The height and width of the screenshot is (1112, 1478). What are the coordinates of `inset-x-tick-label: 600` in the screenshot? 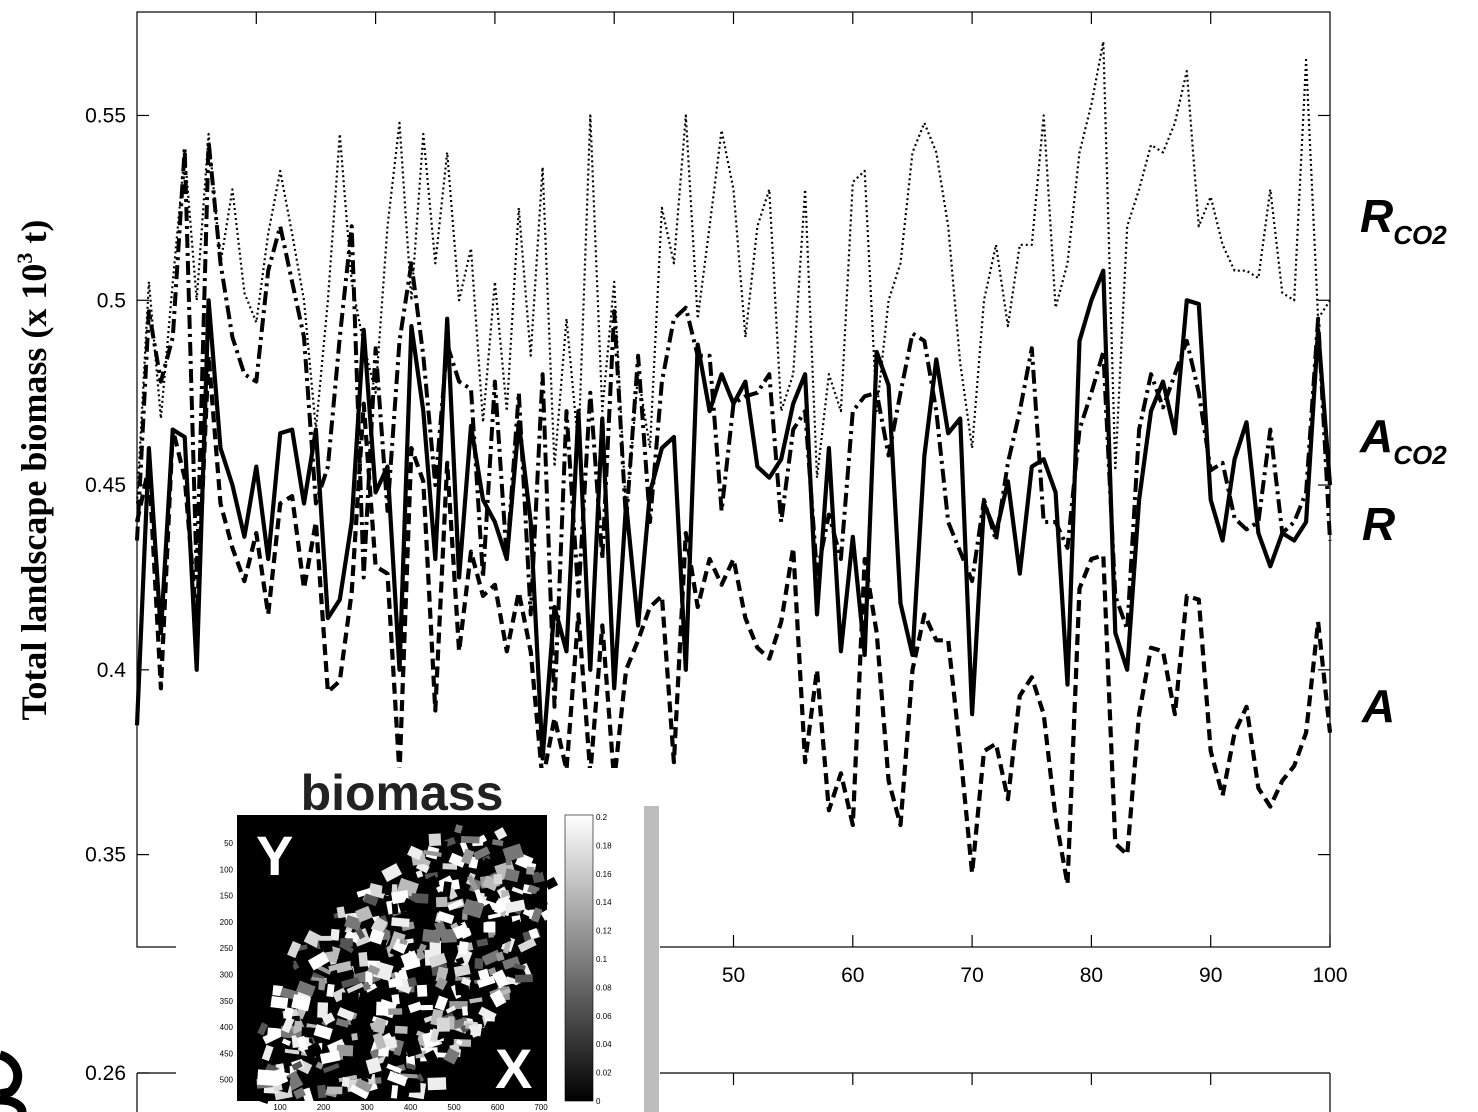 It's located at (498, 1107).